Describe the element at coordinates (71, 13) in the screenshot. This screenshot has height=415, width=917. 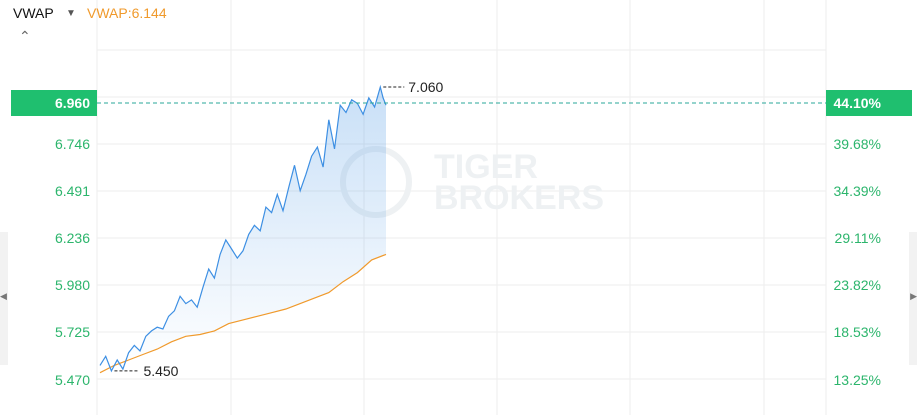
I see `caret-down-icon: ▼` at that location.